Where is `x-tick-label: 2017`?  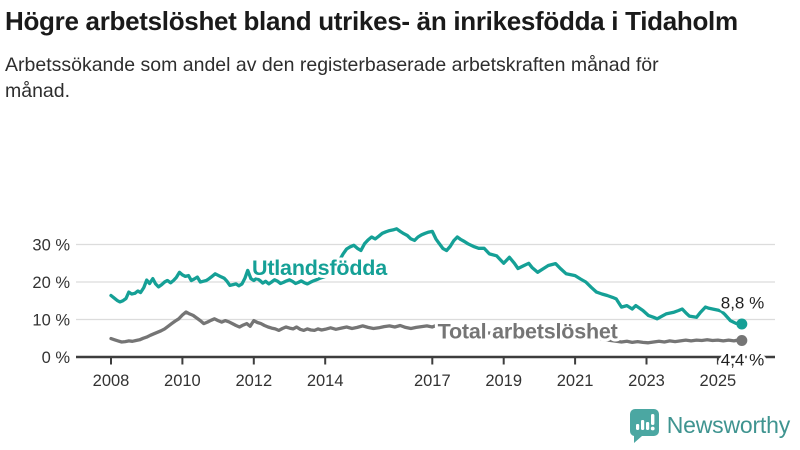 x-tick-label: 2017 is located at coordinates (432, 381).